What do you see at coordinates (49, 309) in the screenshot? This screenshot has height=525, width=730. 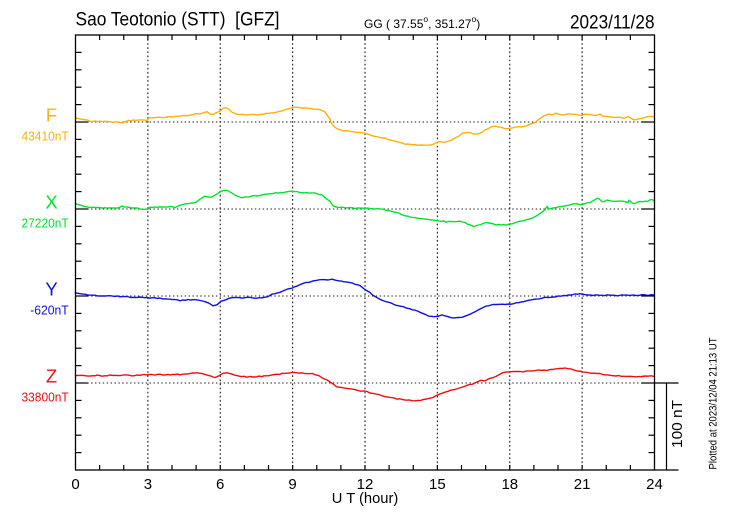 I see `svg-text: -620nT` at bounding box center [49, 309].